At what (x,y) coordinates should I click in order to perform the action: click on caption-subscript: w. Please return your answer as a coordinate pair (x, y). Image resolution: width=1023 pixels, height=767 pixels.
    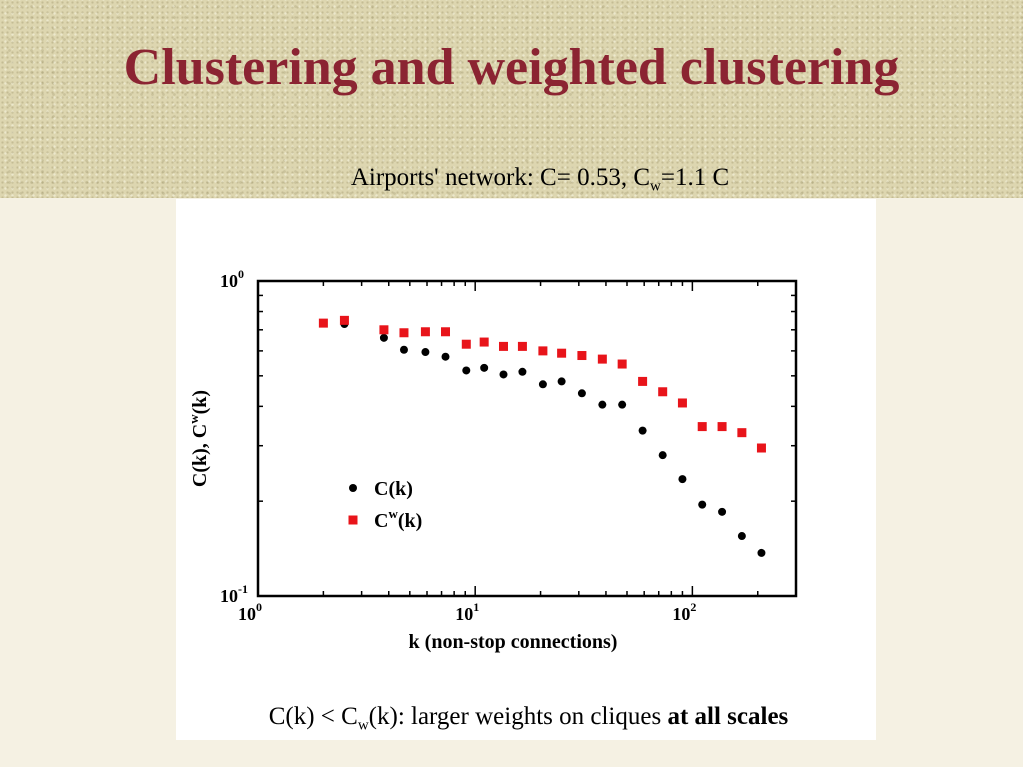
    Looking at the image, I should click on (363, 725).